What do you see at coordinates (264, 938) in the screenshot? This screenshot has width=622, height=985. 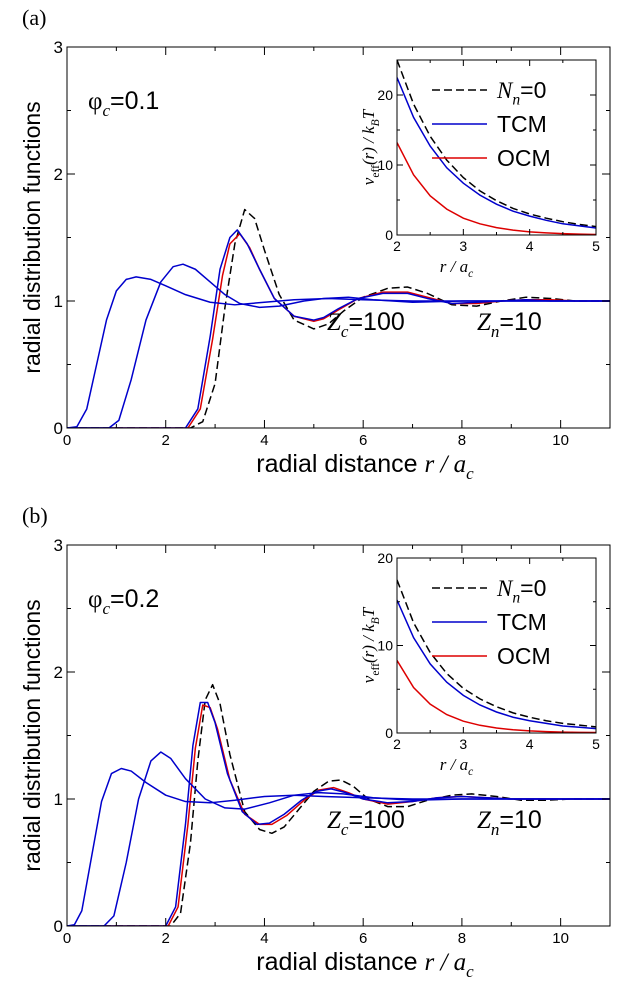 I see `x-tick-label: 4` at bounding box center [264, 938].